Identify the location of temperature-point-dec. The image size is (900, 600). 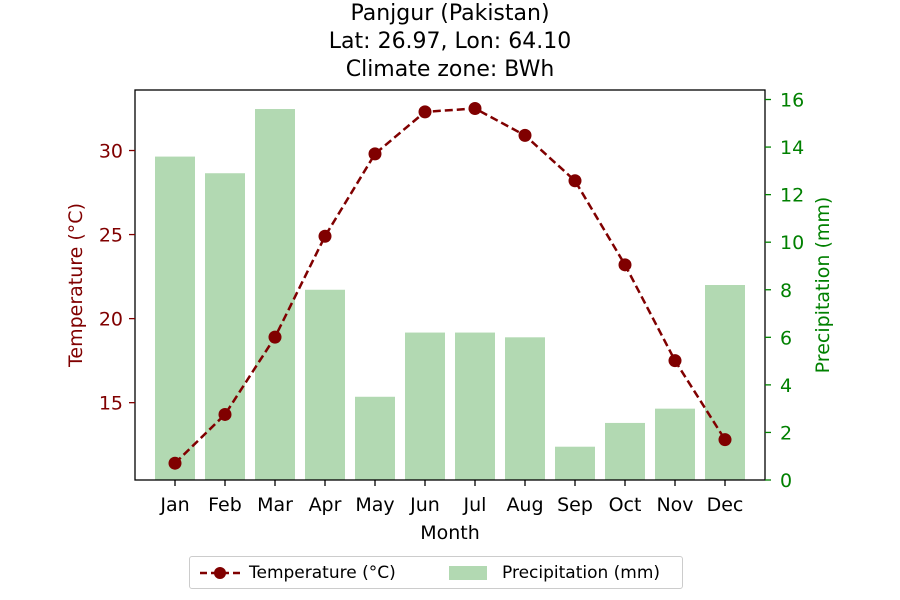
(725, 440).